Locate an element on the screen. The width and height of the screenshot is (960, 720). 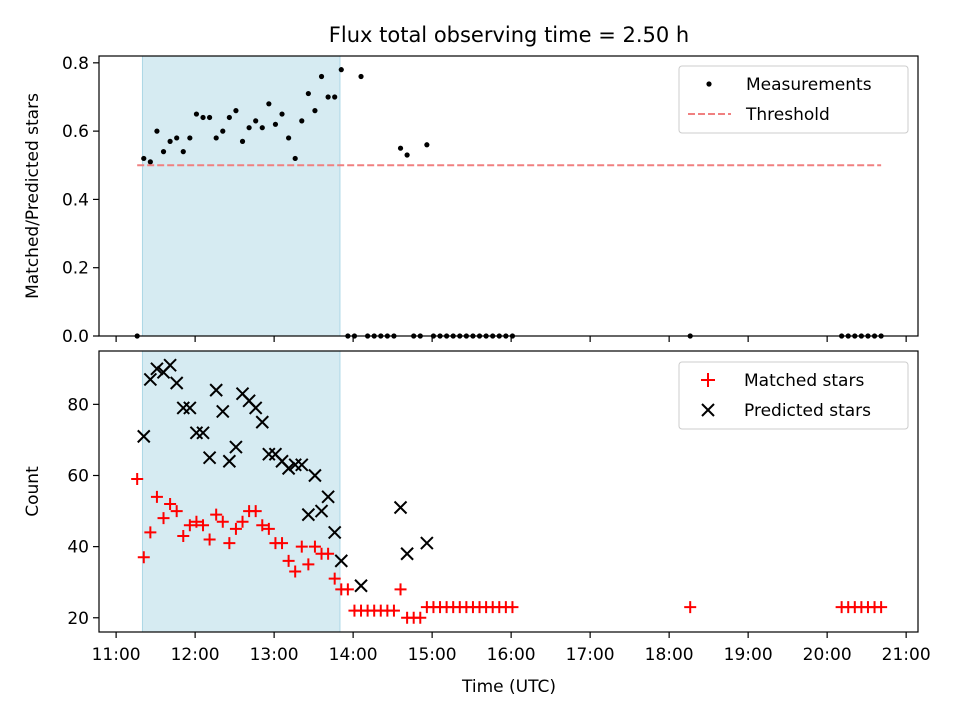
ratio-legend: Measurements Threshold is located at coordinates (793, 99).